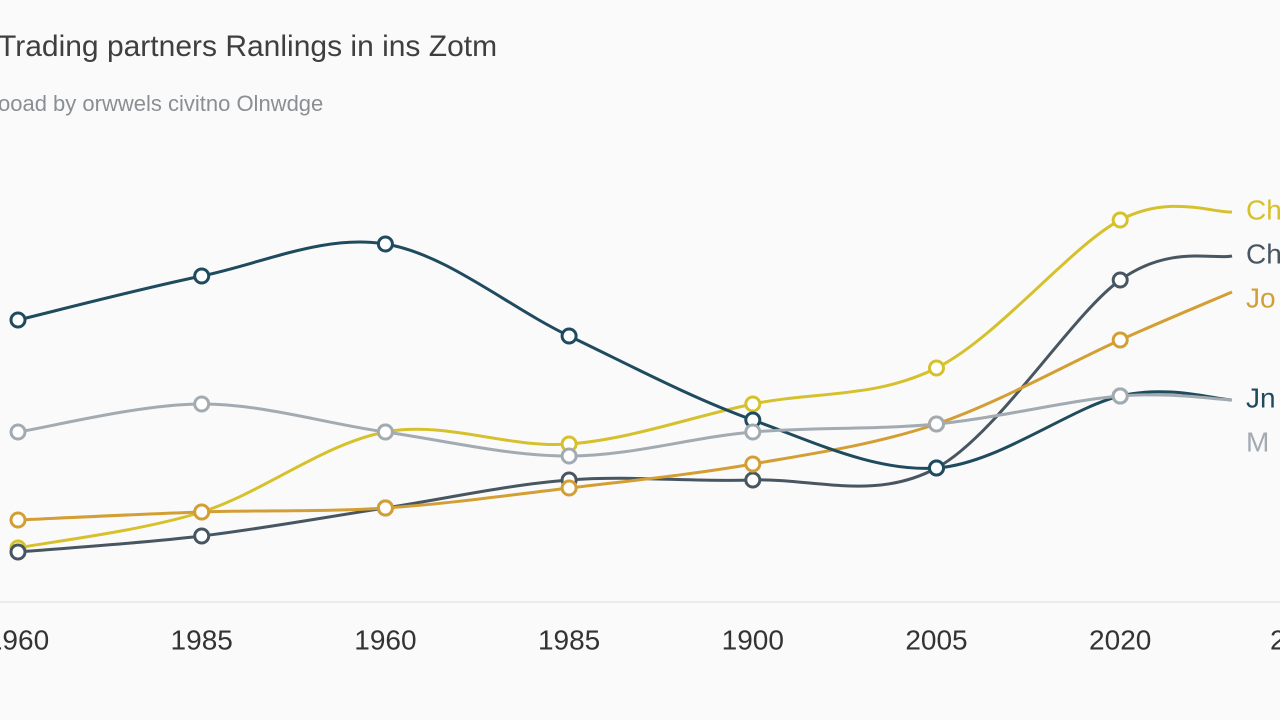 The image size is (1280, 720). Describe the element at coordinates (1120, 639) in the screenshot. I see `x-tick-label: 2020` at that location.